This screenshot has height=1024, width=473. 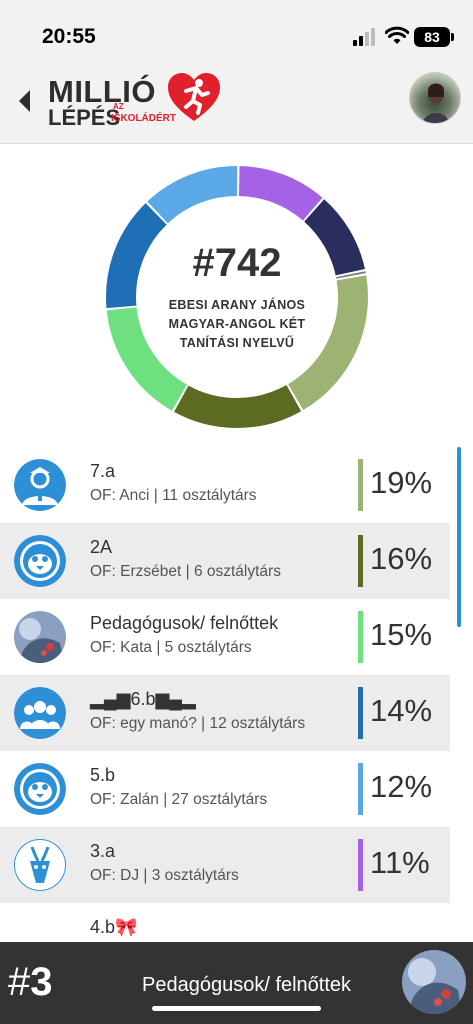 I want to click on class-title: 3.a, so click(x=103, y=851).